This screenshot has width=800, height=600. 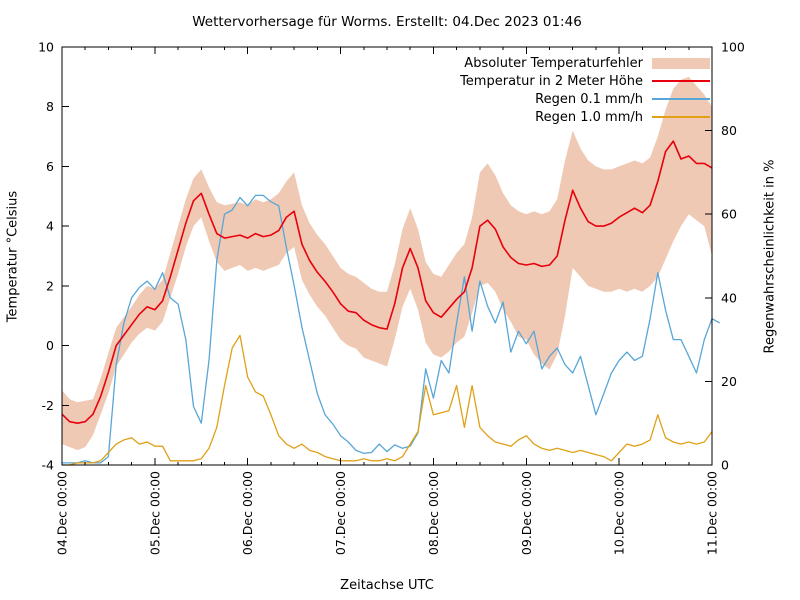 I want to click on y-right-tick-label: 80, so click(x=729, y=130).